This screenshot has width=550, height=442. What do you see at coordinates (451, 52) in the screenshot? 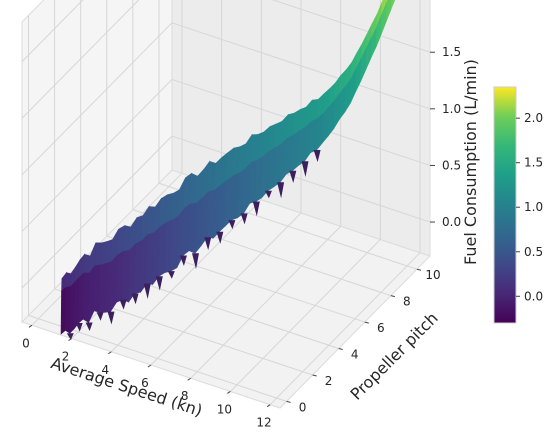
I see `z-tick-label: 1.5` at bounding box center [451, 52].